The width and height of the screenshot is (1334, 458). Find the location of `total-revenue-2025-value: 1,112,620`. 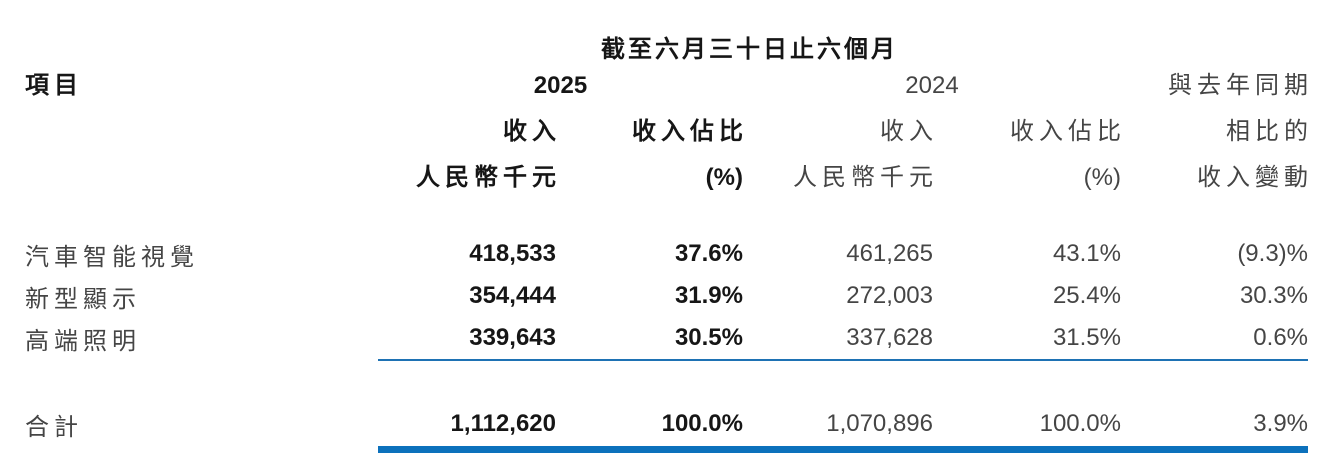

total-revenue-2025-value: 1,112,620 is located at coordinates (503, 423).